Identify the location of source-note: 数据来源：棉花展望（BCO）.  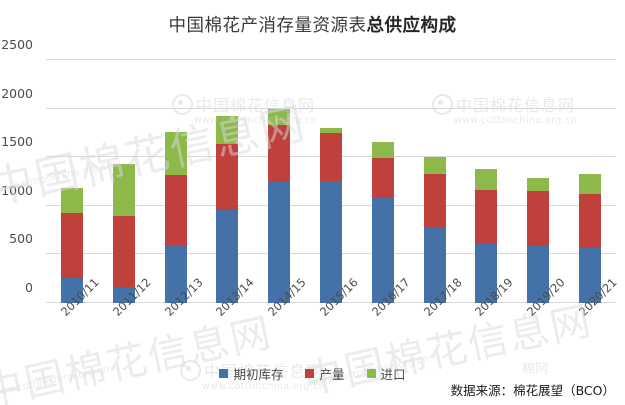
(532, 390).